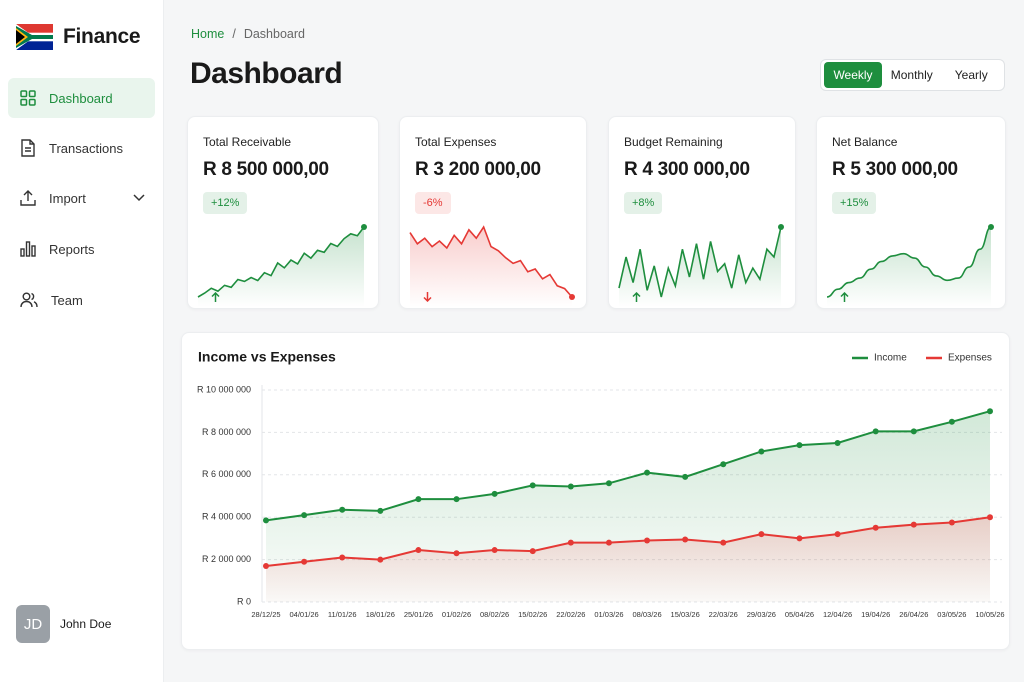 This screenshot has height=682, width=1024. Describe the element at coordinates (913, 614) in the screenshot. I see `x-tick-label: 26/04/26` at that location.